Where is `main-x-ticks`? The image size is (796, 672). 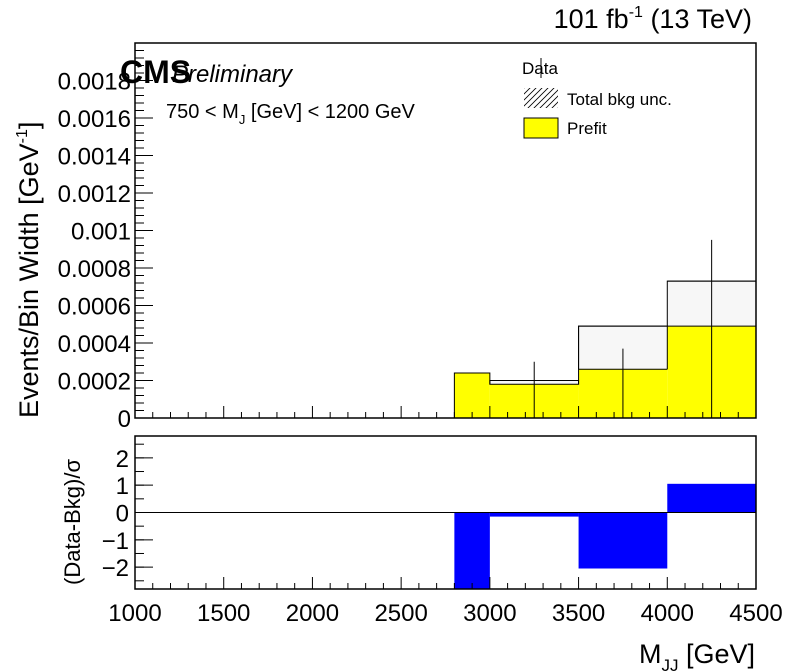
main-x-ticks is located at coordinates (445, 412).